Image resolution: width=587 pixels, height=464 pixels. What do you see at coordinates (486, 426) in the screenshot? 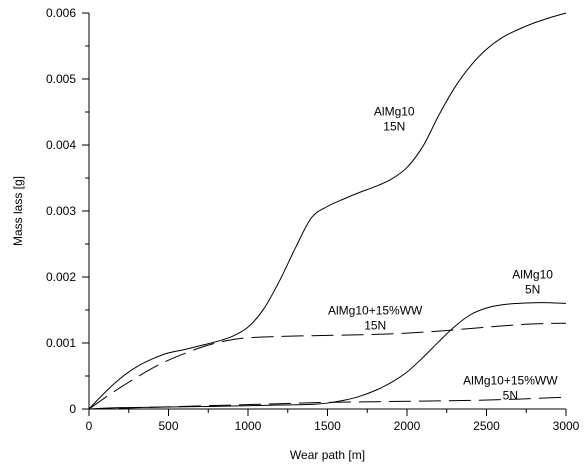
I see `x-tick-label: 2500` at bounding box center [486, 426].